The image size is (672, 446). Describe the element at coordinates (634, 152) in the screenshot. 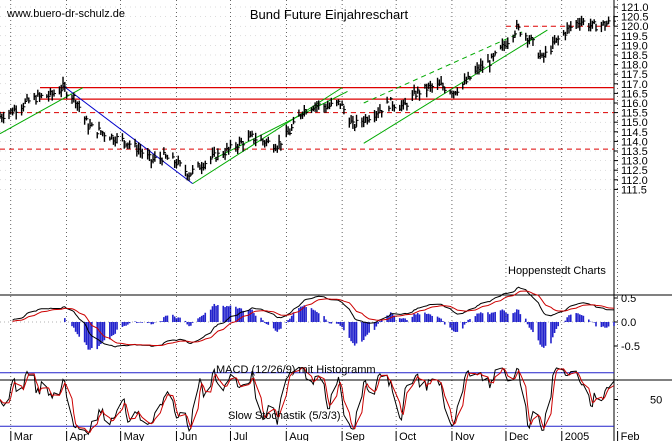

I see `price-ytick-label: 113.5` at that location.